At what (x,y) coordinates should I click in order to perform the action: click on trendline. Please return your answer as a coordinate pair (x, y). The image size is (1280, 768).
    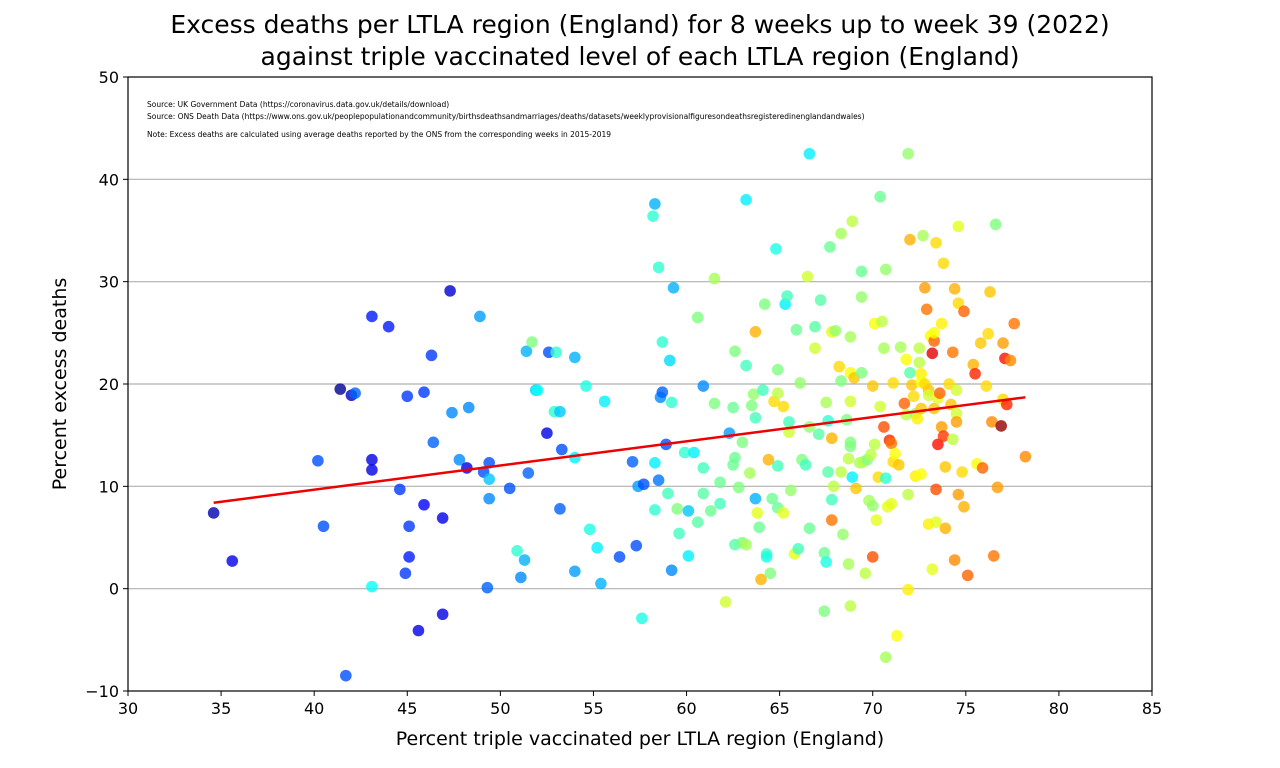
    Looking at the image, I should click on (619, 450).